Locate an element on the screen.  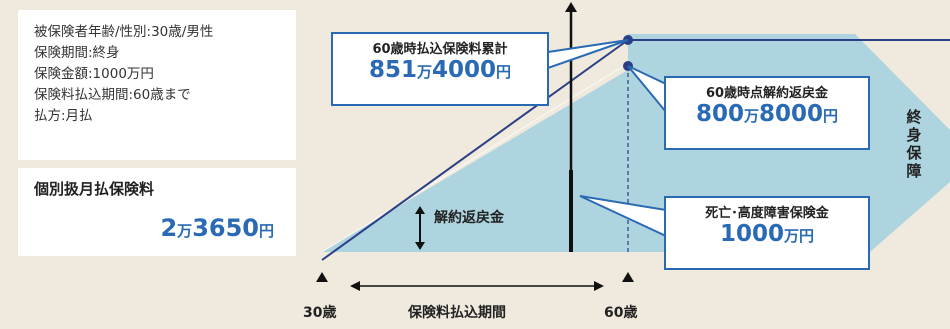
lifetime-char: 障 is located at coordinates (914, 171).